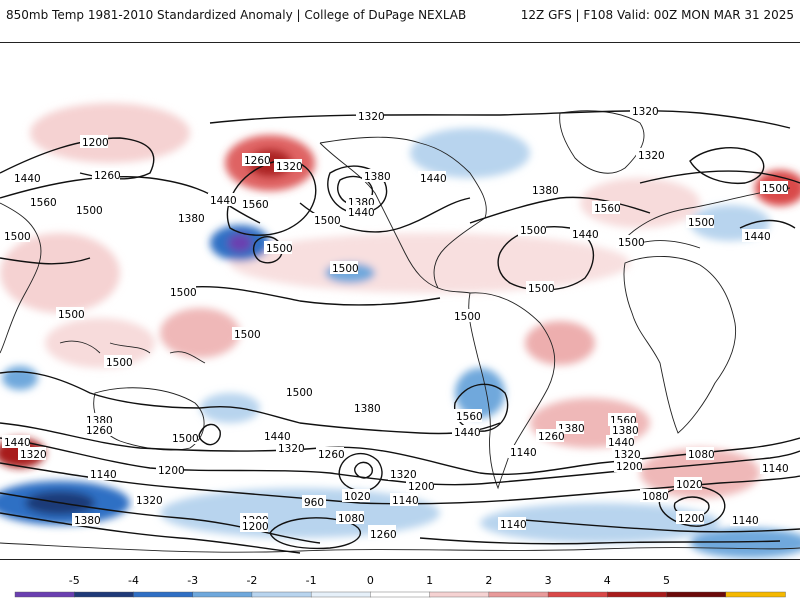  Describe the element at coordinates (192, 580) in the screenshot. I see `legend-tick-label: -3` at that location.